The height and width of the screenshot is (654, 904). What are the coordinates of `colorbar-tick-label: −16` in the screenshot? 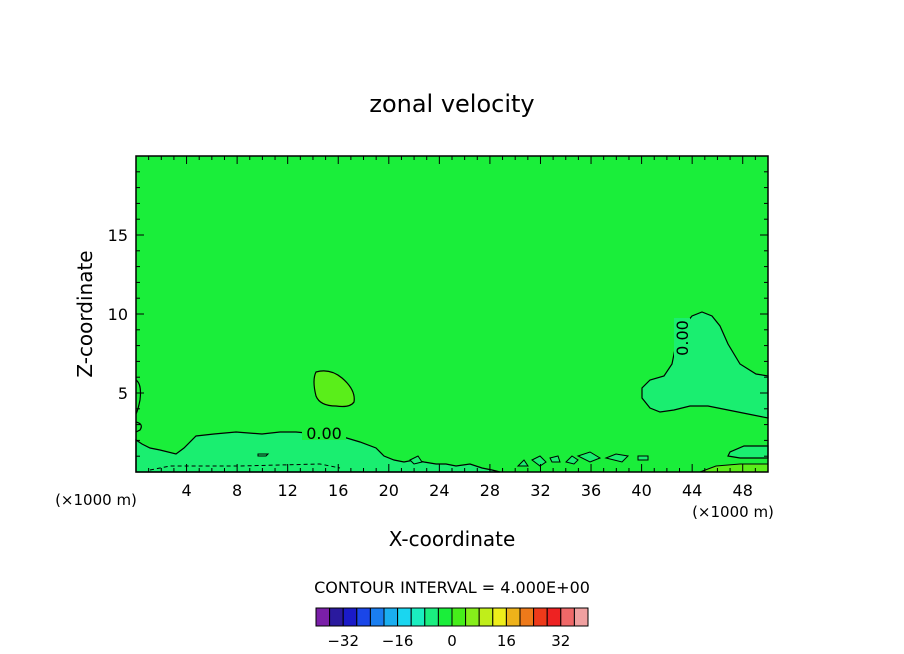 It's located at (398, 641).